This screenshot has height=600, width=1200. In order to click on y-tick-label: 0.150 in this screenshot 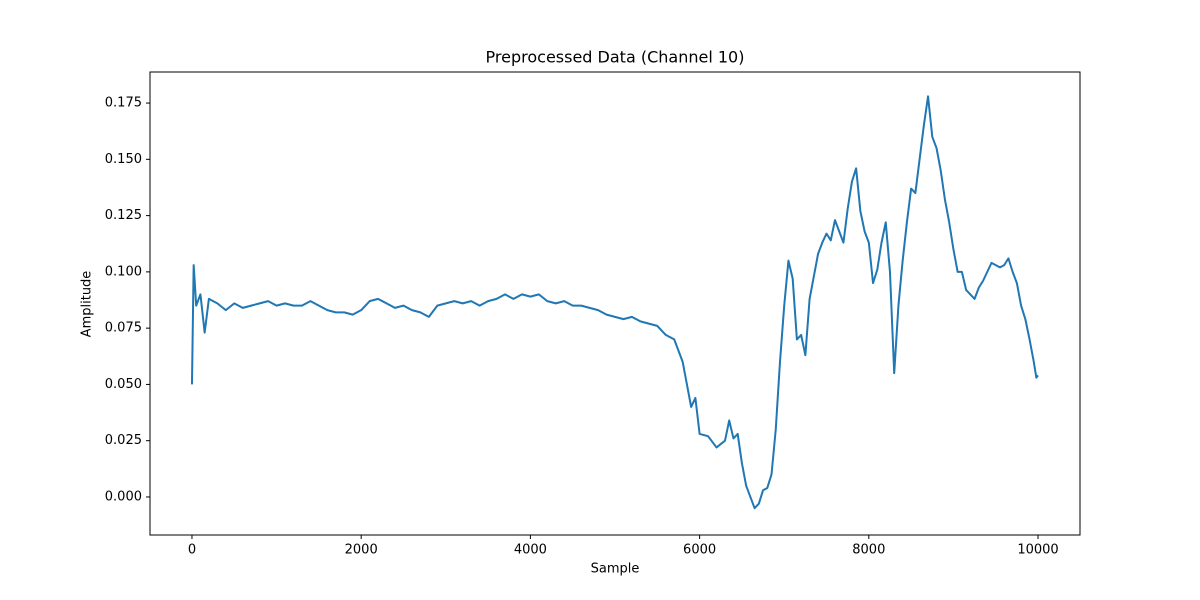, I will do `click(123, 159)`.